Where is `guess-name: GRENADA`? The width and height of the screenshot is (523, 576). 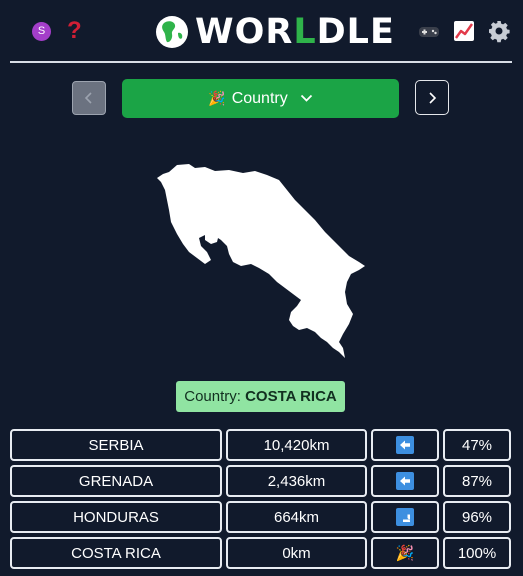
guess-name: GRENADA is located at coordinates (116, 481).